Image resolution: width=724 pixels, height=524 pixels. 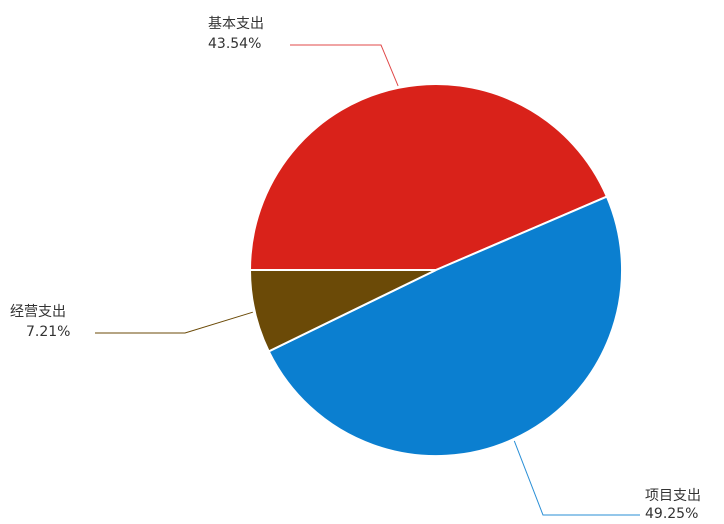 I want to click on leader-line-基本支出, so click(x=344, y=65).